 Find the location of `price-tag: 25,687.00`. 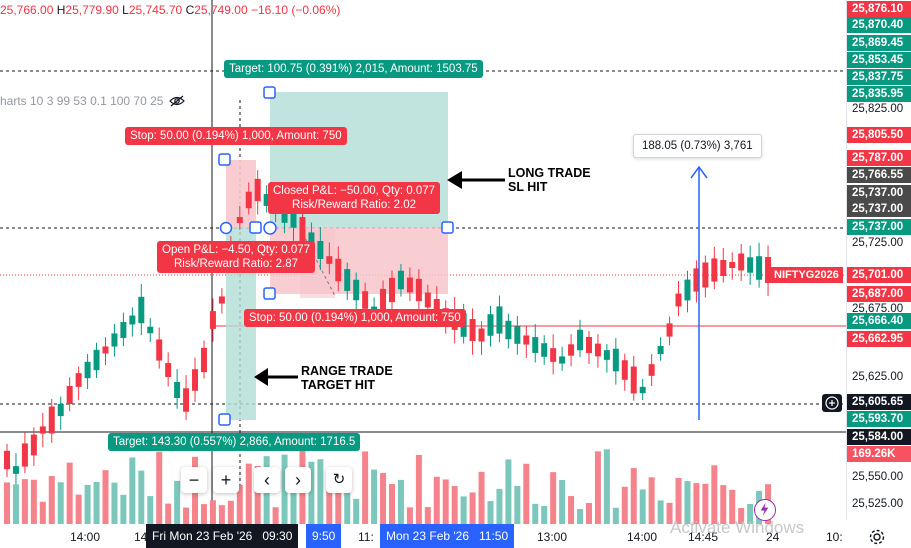

price-tag: 25,687.00 is located at coordinates (879, 294).